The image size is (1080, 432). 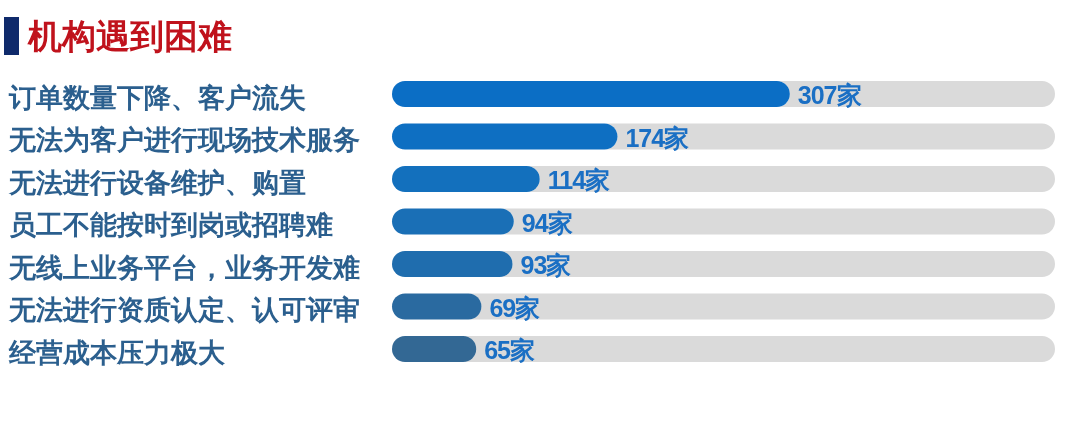 I want to click on data-label: 174家, so click(x=657, y=137).